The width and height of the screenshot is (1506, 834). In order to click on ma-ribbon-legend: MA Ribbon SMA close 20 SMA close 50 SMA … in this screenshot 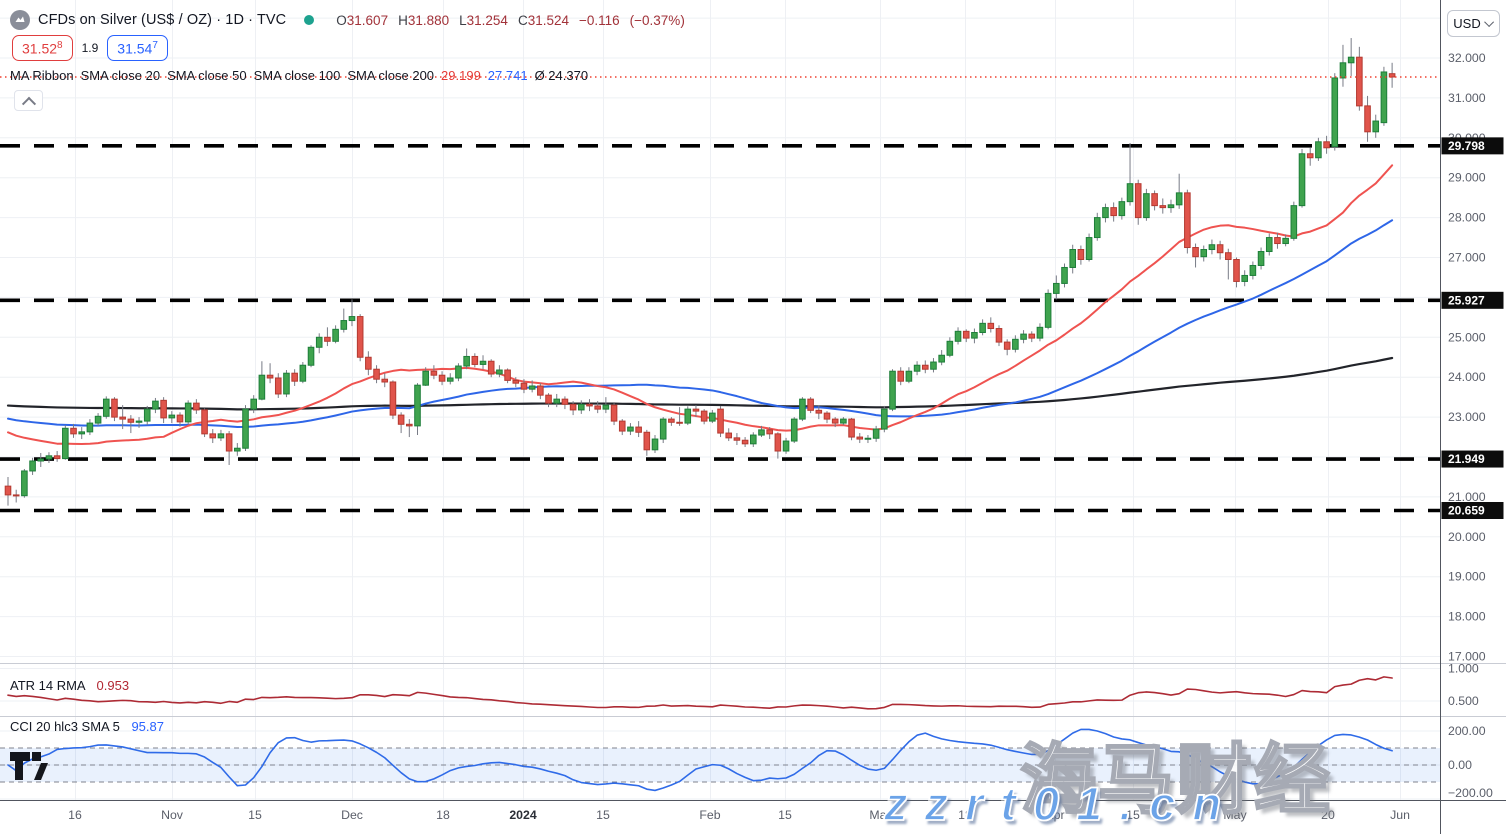, I will do `click(299, 75)`.